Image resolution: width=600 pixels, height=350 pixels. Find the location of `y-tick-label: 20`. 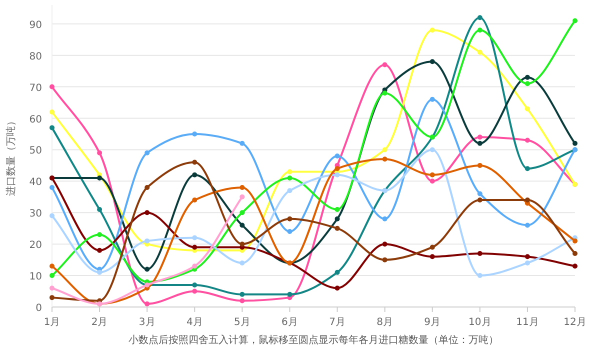

y-tick-label: 20 is located at coordinates (35, 246).